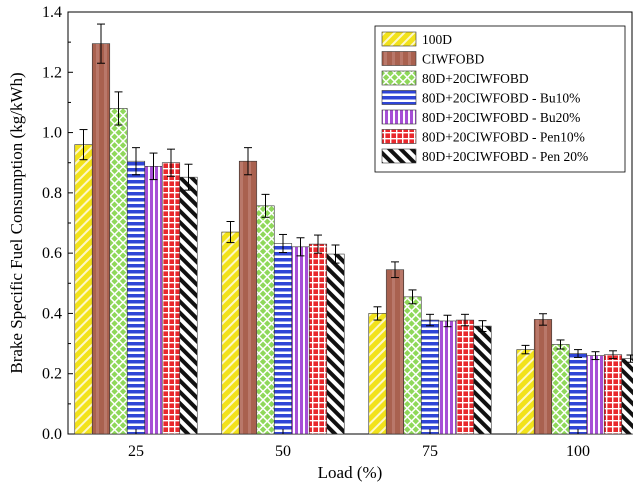 The width and height of the screenshot is (633, 487). What do you see at coordinates (503, 137) in the screenshot?
I see `legend-label-5: 80D+20CIWFOBD - Pen10%` at bounding box center [503, 137].